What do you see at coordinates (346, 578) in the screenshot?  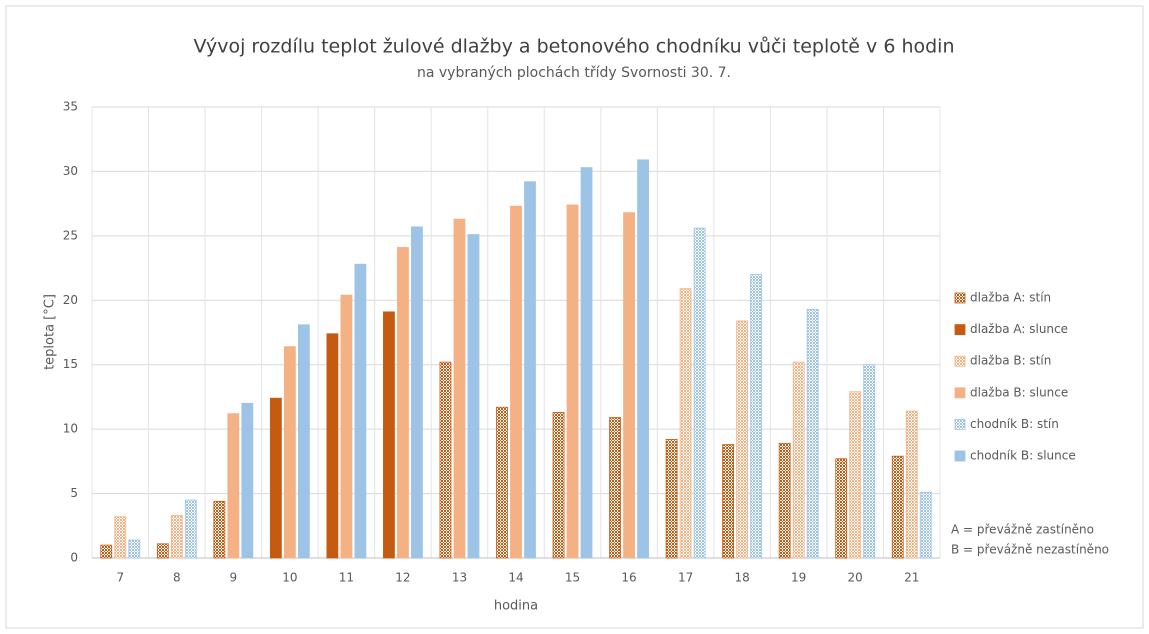 I see `x-tick-label: 11` at bounding box center [346, 578].